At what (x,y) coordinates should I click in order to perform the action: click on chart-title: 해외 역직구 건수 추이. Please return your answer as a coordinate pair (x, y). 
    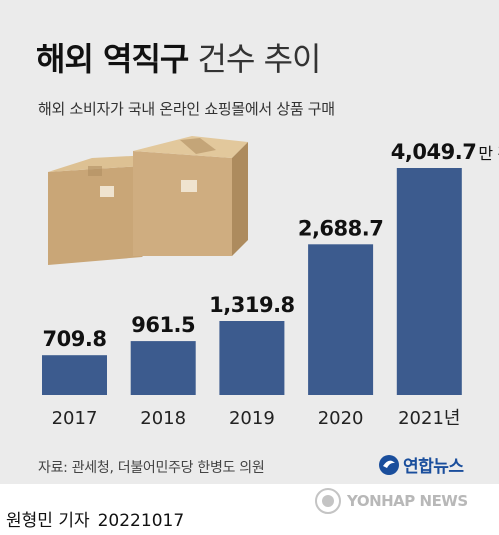
    Looking at the image, I should click on (179, 57).